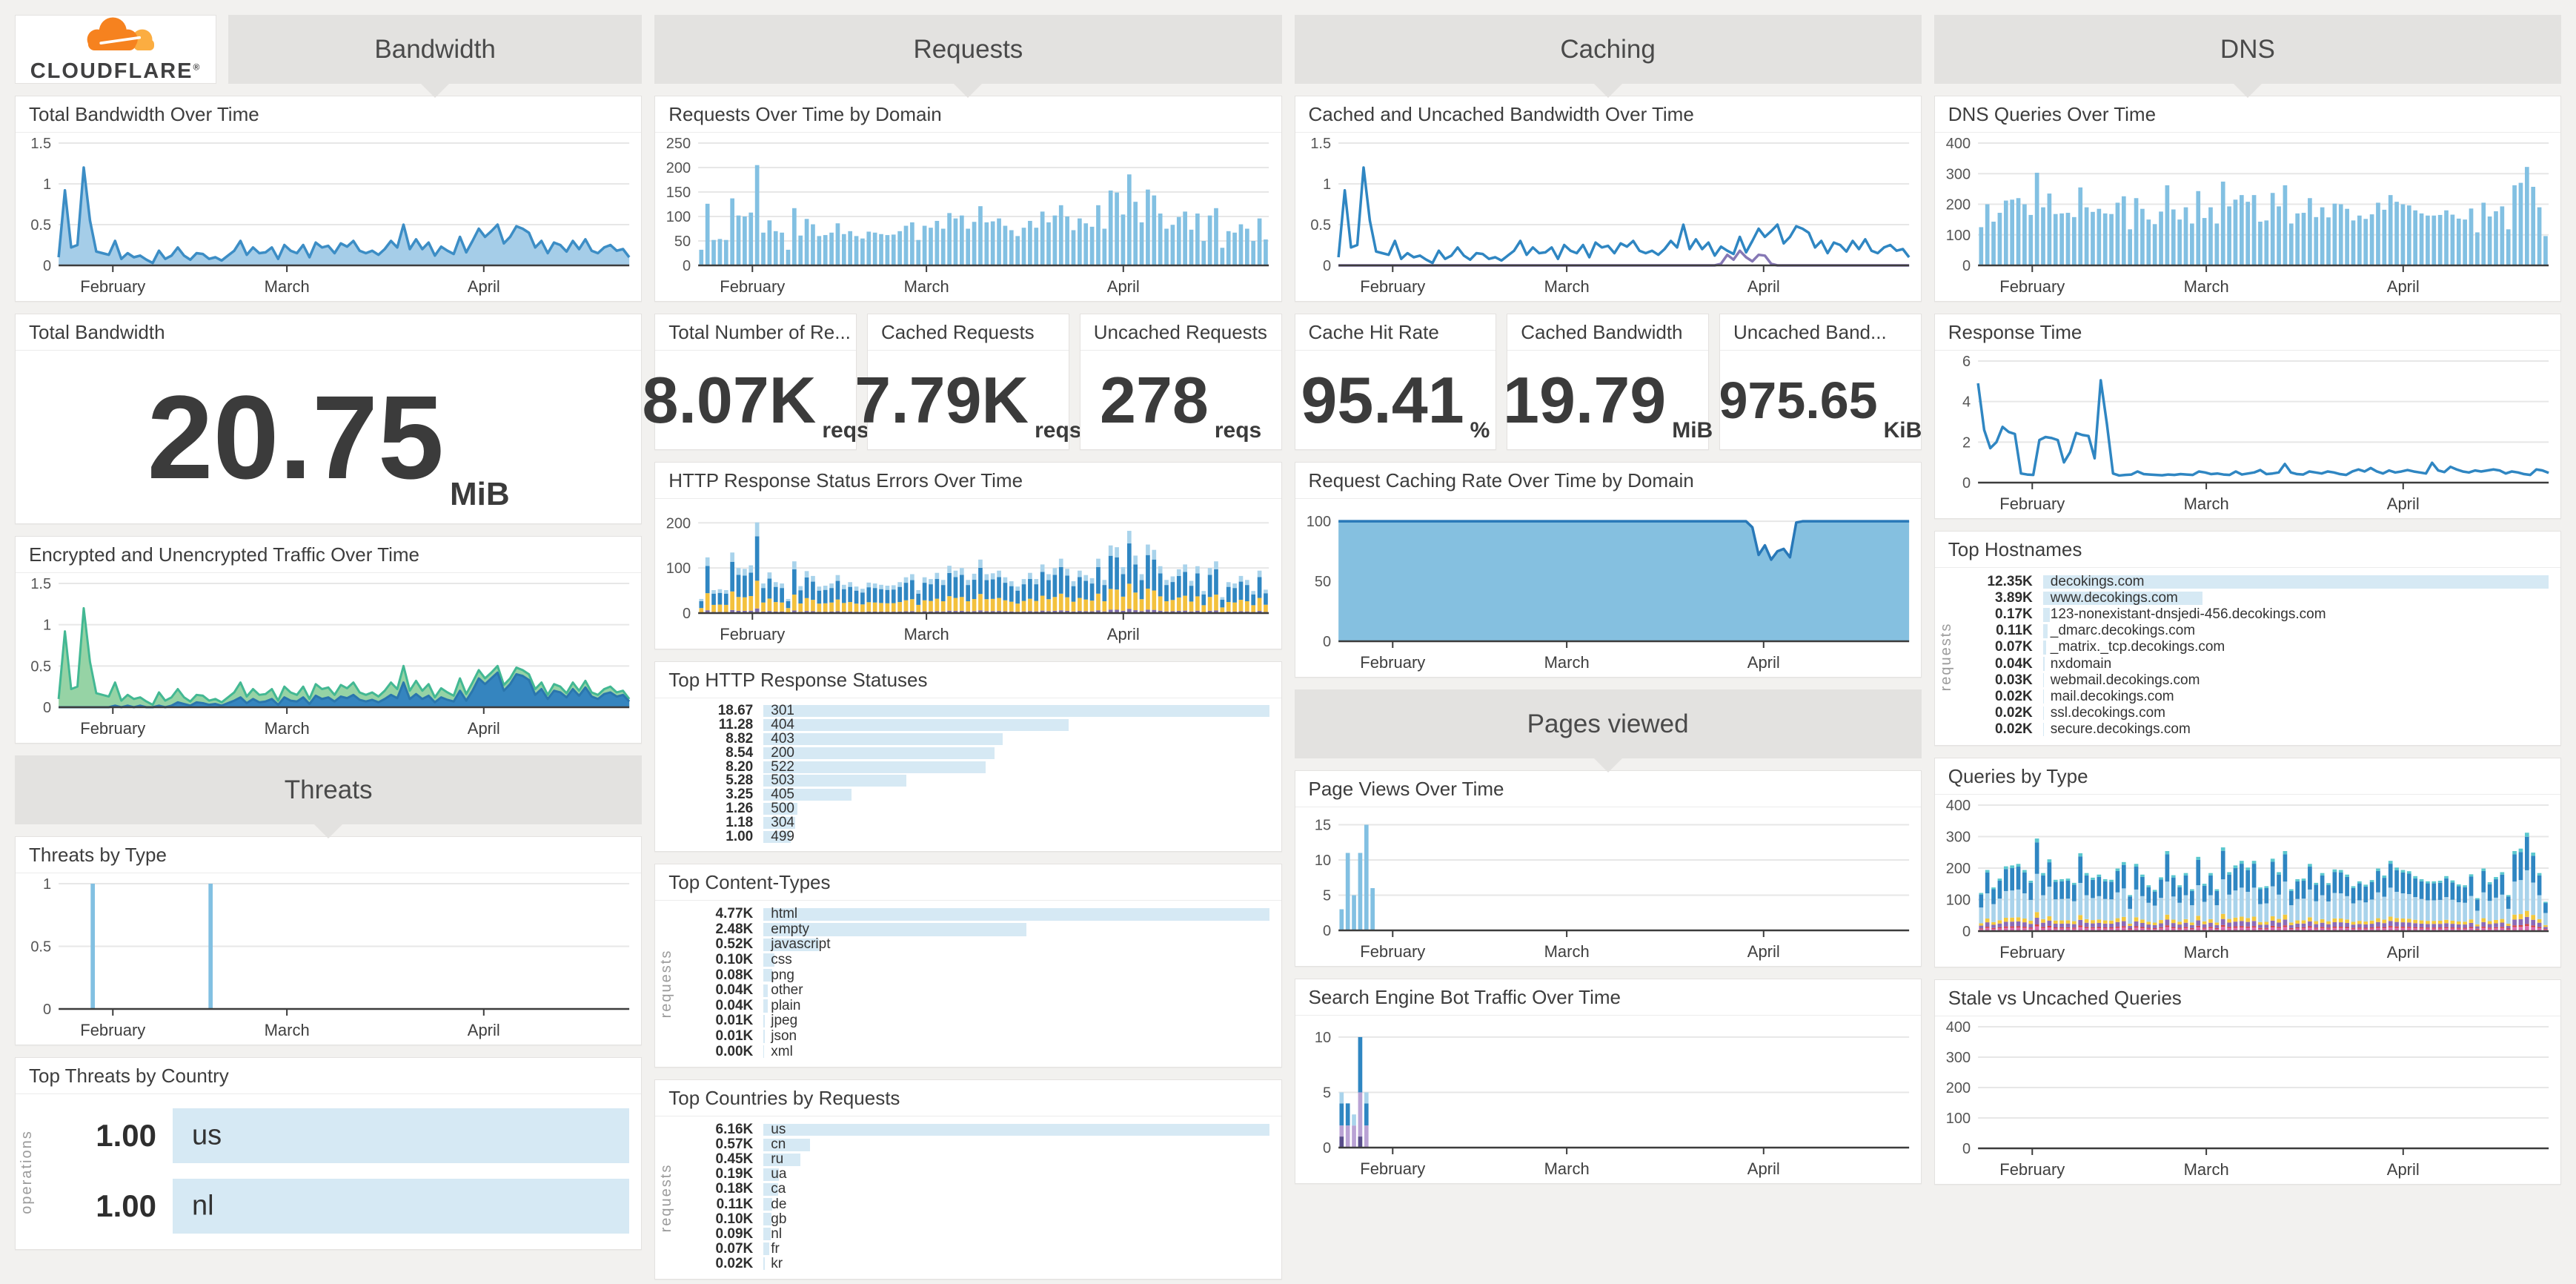 The height and width of the screenshot is (1284, 2576). What do you see at coordinates (968, 574) in the screenshot?
I see `http-errors-chart: 0 100 200 February March April` at bounding box center [968, 574].